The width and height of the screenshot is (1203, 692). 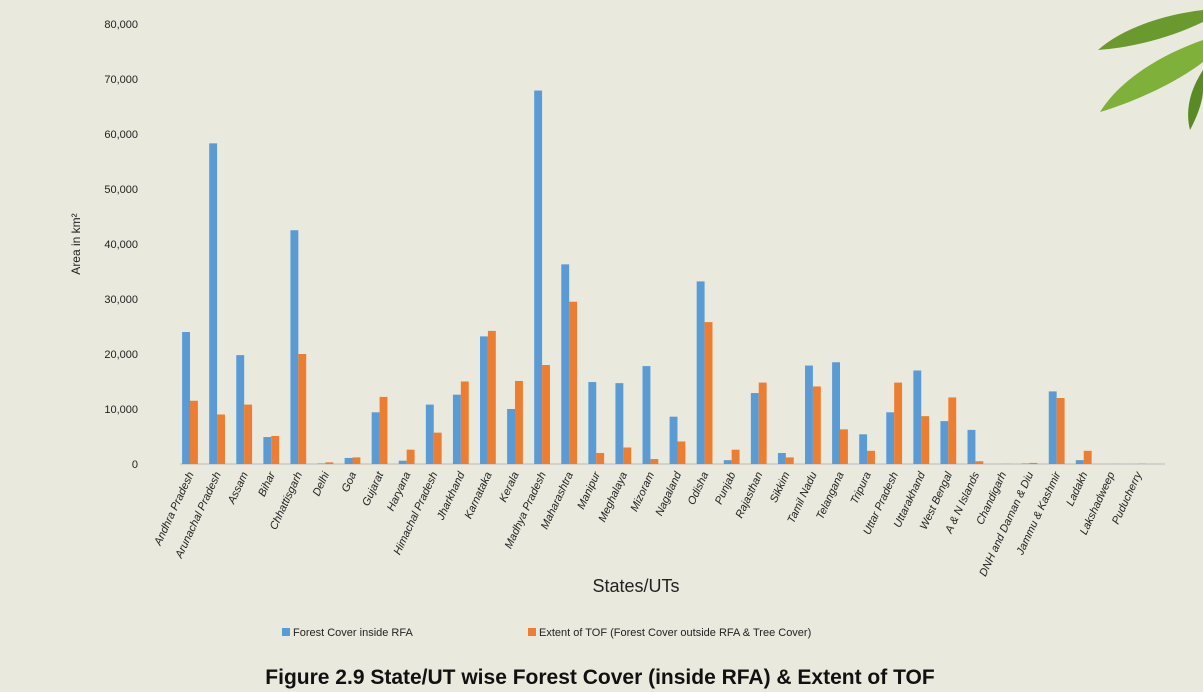 I want to click on y-tick-label: 20,000, so click(x=121, y=355).